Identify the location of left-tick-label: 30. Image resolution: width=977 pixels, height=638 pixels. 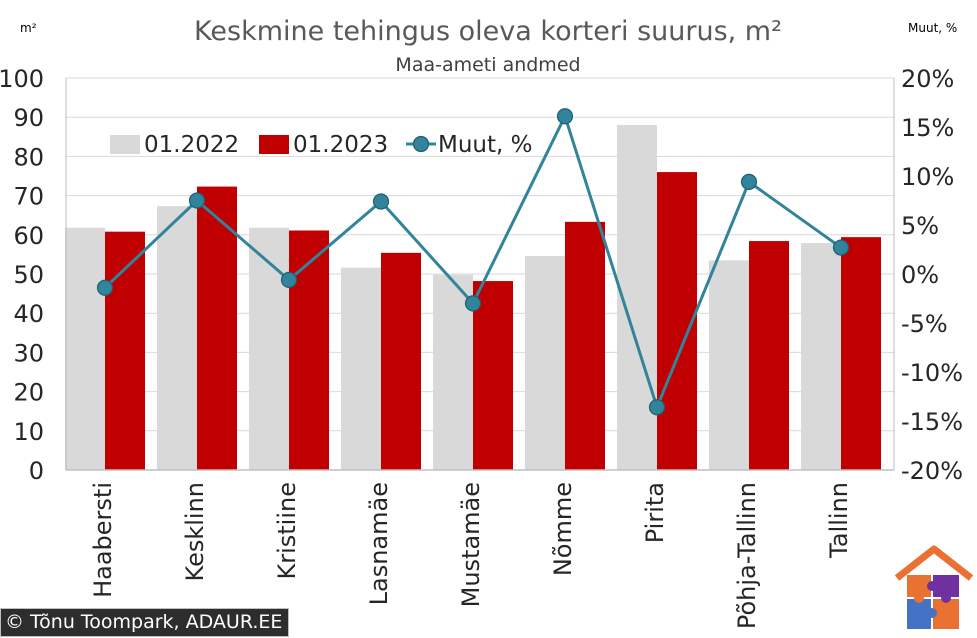
(28, 353).